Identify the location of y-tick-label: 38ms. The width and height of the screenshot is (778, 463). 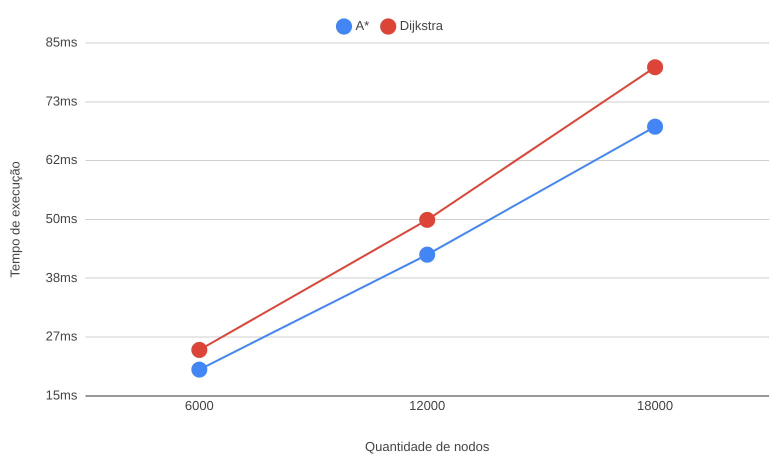
(62, 277).